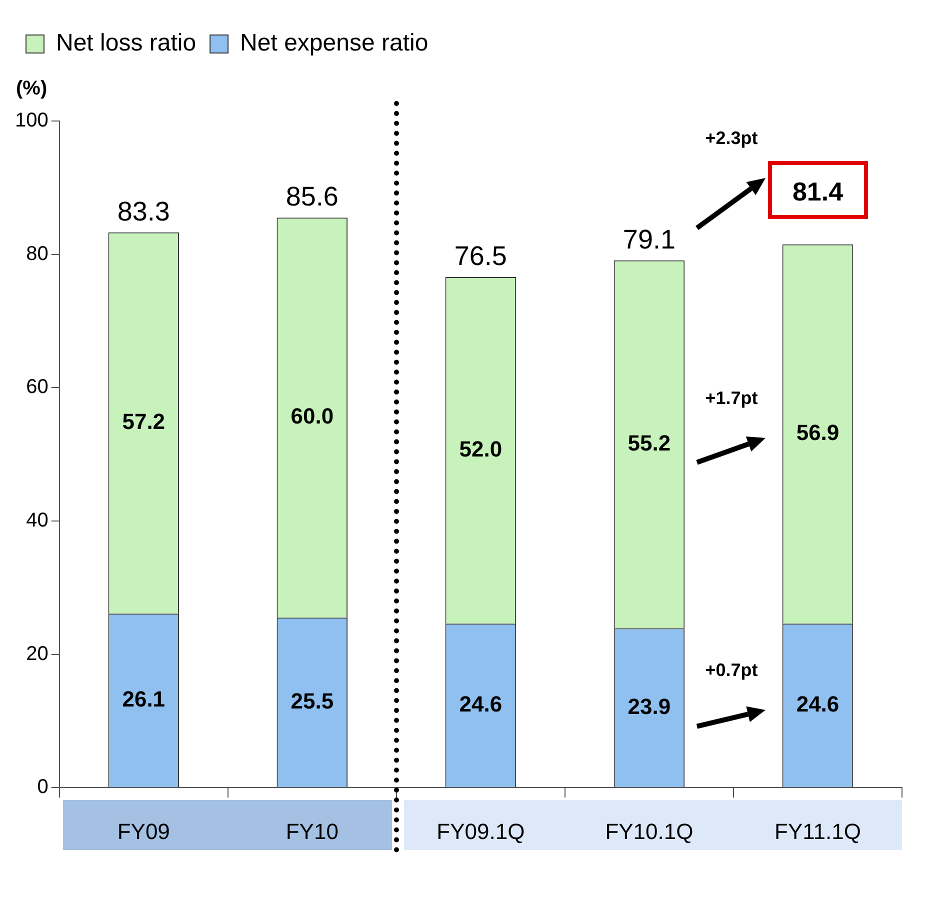  I want to click on legend-label: Net loss ratio, so click(126, 43).